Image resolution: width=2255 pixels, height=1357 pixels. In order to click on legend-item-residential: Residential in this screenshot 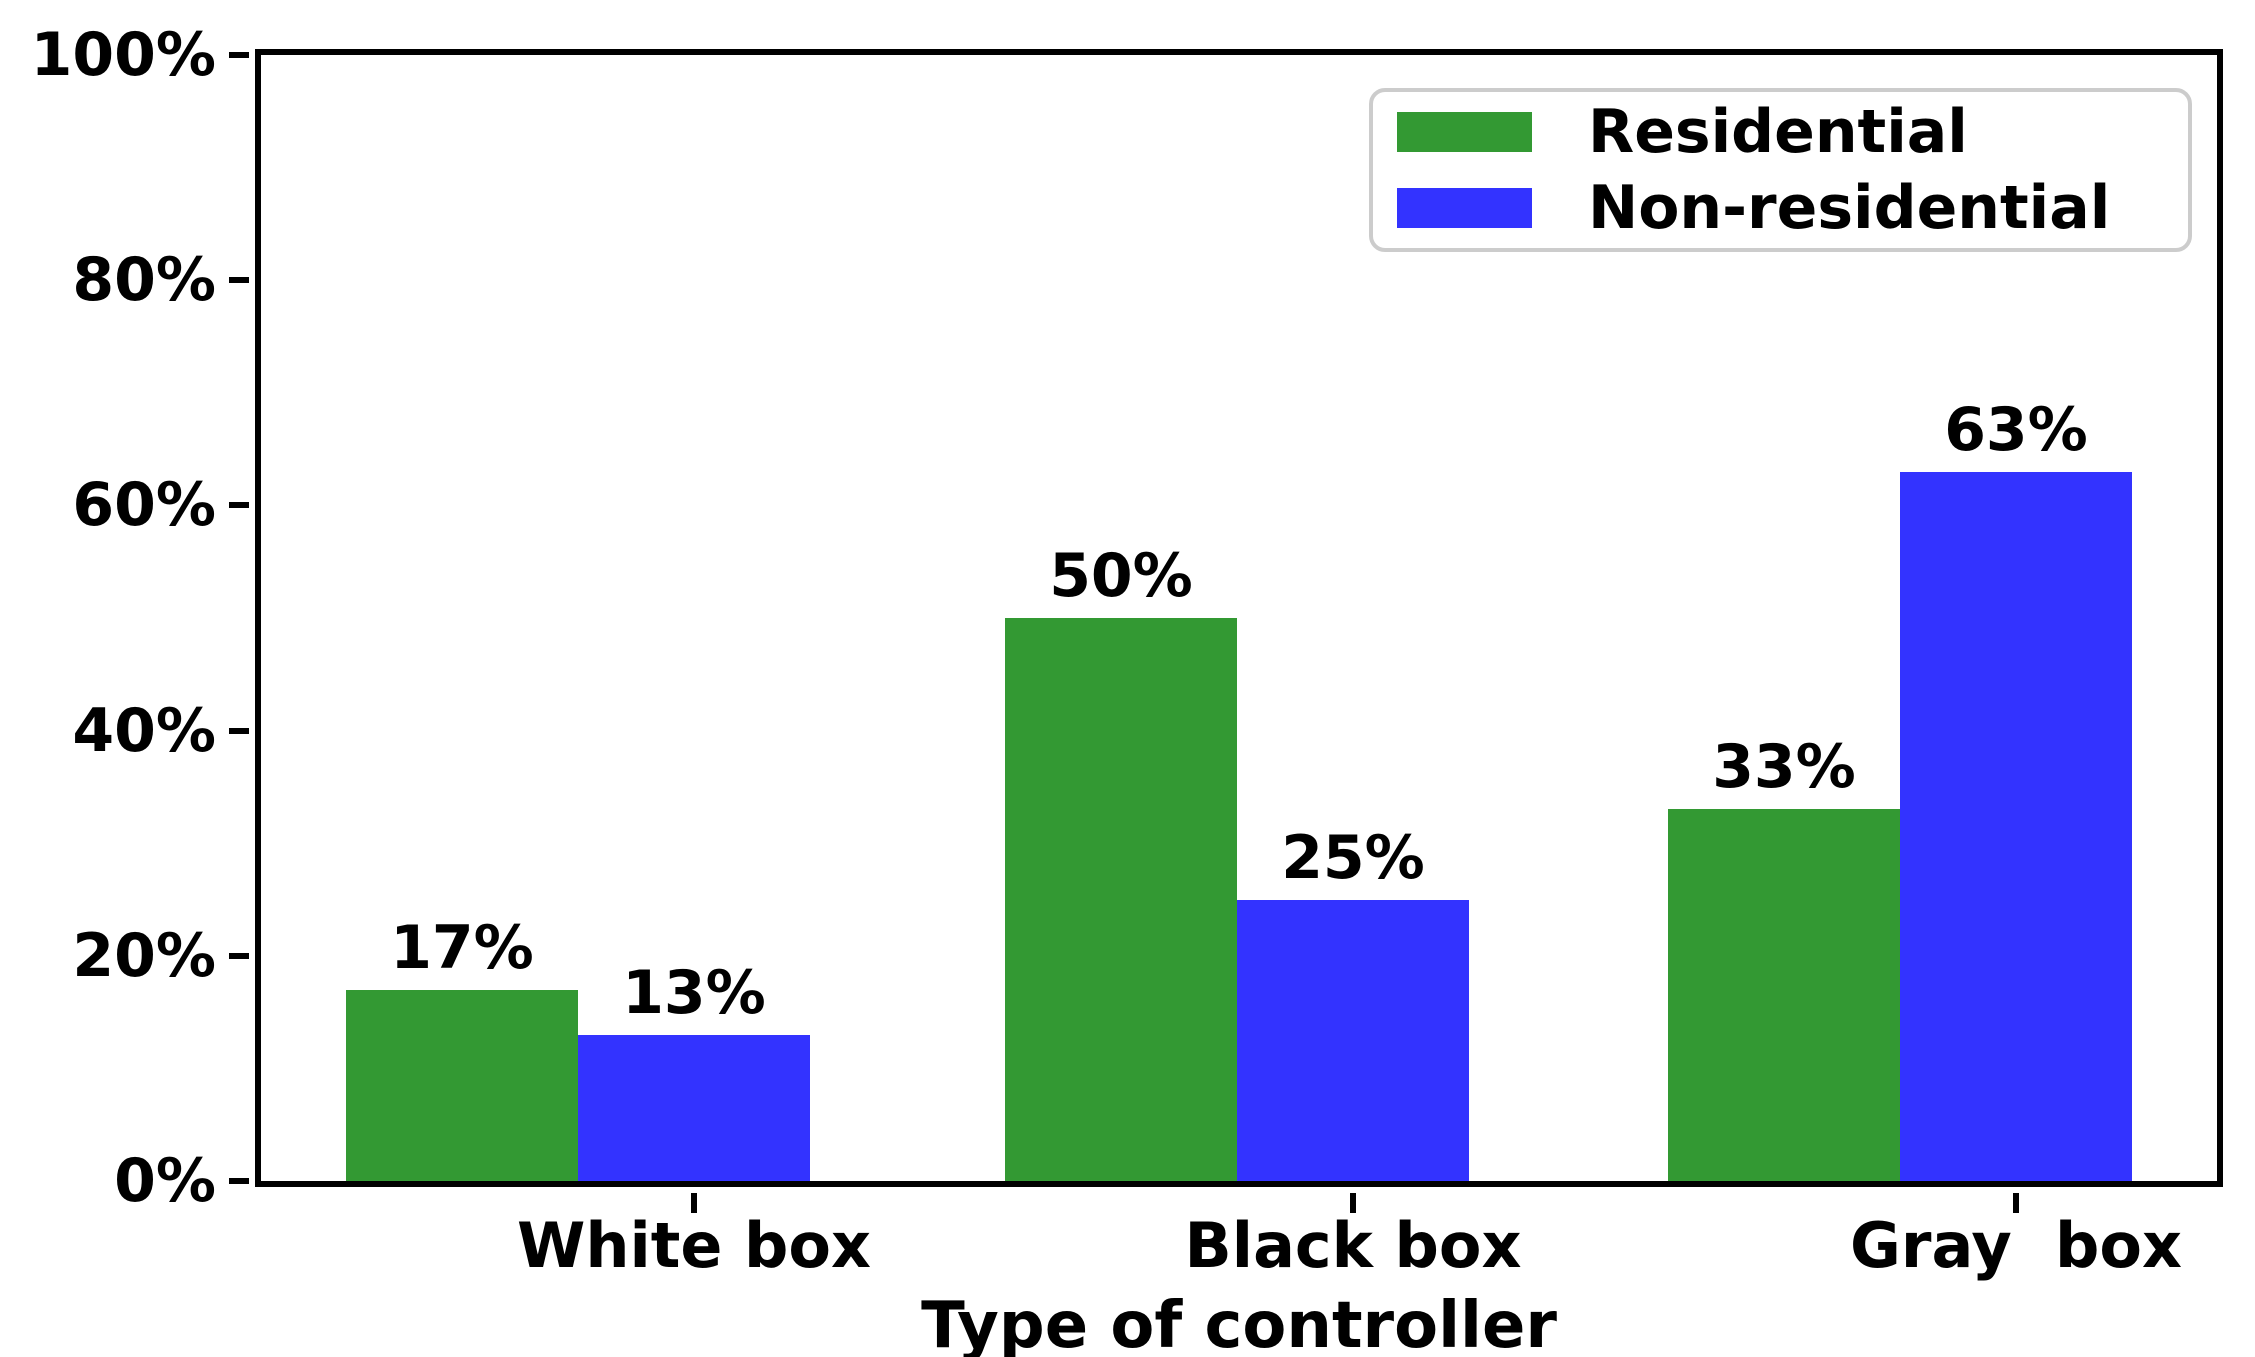, I will do `click(1780, 132)`.